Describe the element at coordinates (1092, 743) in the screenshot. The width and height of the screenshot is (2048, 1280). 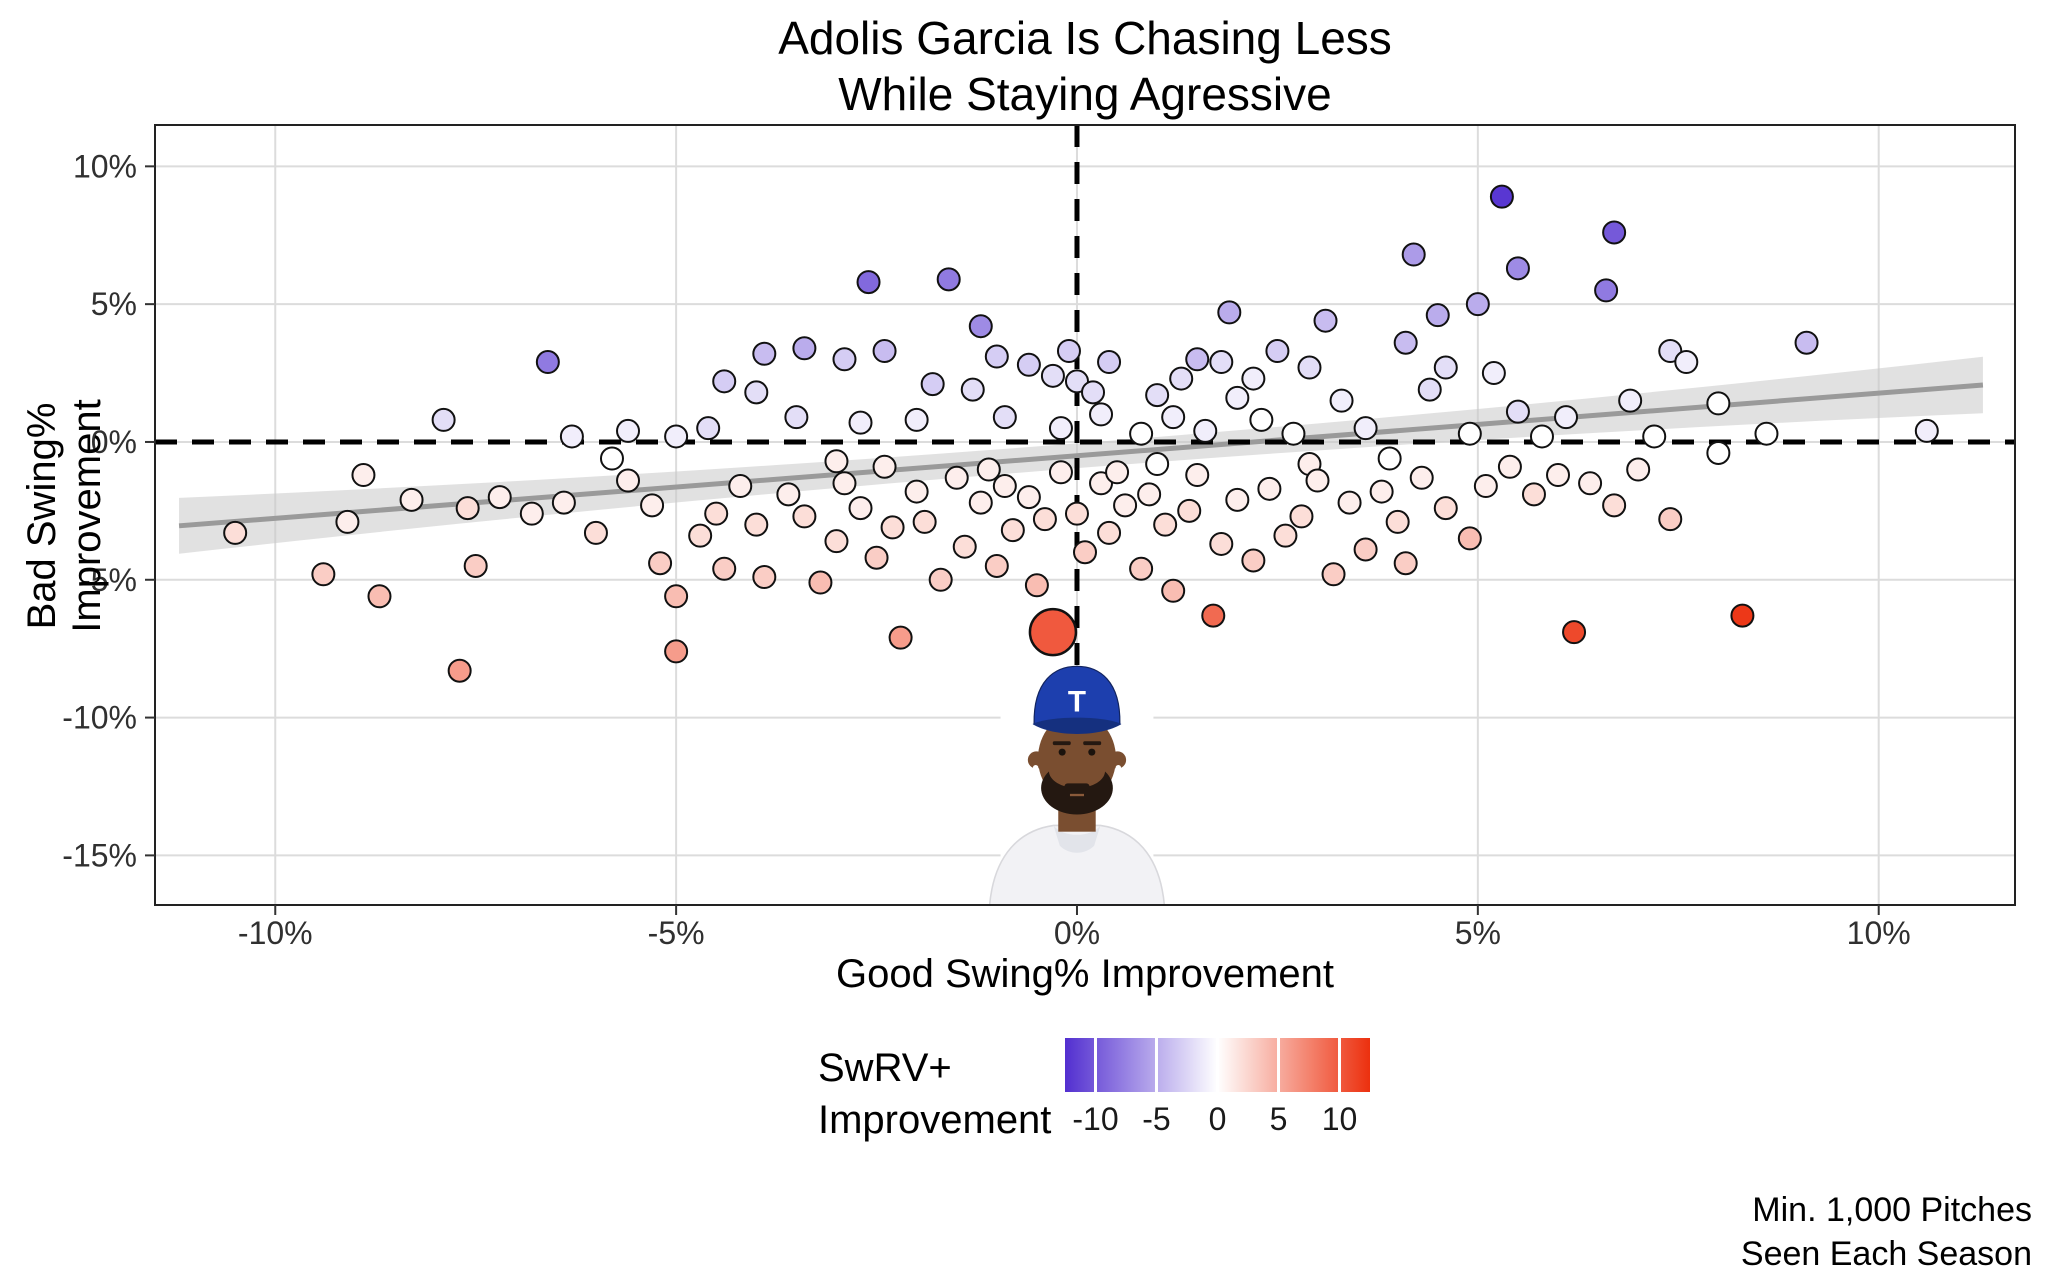
I see `right-eyebrow` at that location.